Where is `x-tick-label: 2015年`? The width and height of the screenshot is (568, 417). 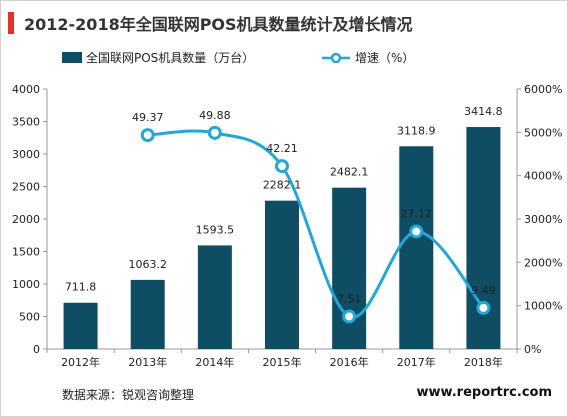
x-tick-label: 2015年 is located at coordinates (282, 362).